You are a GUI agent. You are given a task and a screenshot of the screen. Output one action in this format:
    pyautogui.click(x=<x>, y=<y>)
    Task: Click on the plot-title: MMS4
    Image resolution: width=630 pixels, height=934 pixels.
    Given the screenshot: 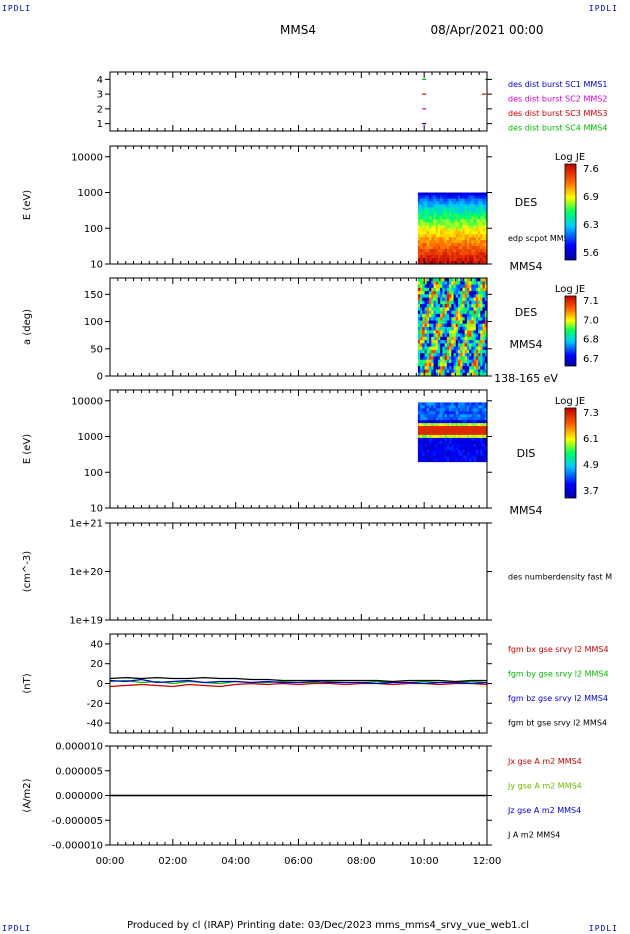 What is the action you would take?
    pyautogui.click(x=298, y=30)
    